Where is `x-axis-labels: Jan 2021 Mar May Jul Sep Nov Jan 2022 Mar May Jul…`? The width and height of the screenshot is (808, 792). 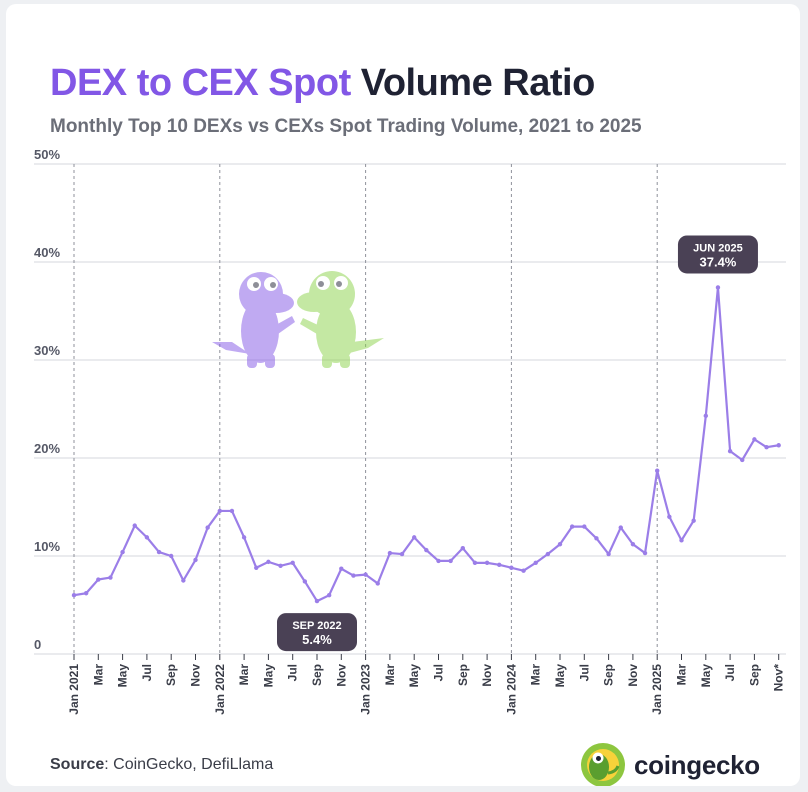 x-axis-labels: Jan 2021 Mar May Jul Sep Nov Jan 2022 Mar May Jul… is located at coordinates (426, 689).